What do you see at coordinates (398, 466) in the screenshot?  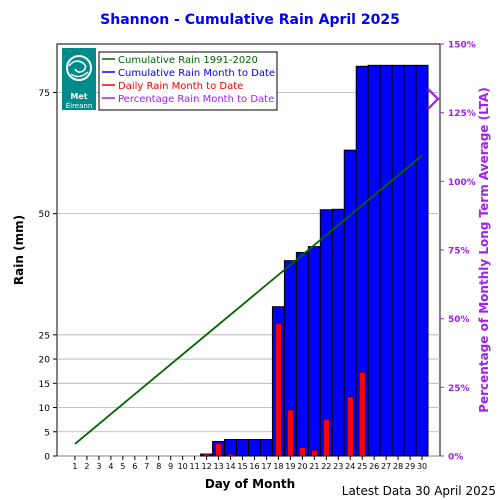 I see `x-tick-label: 28` at bounding box center [398, 466].